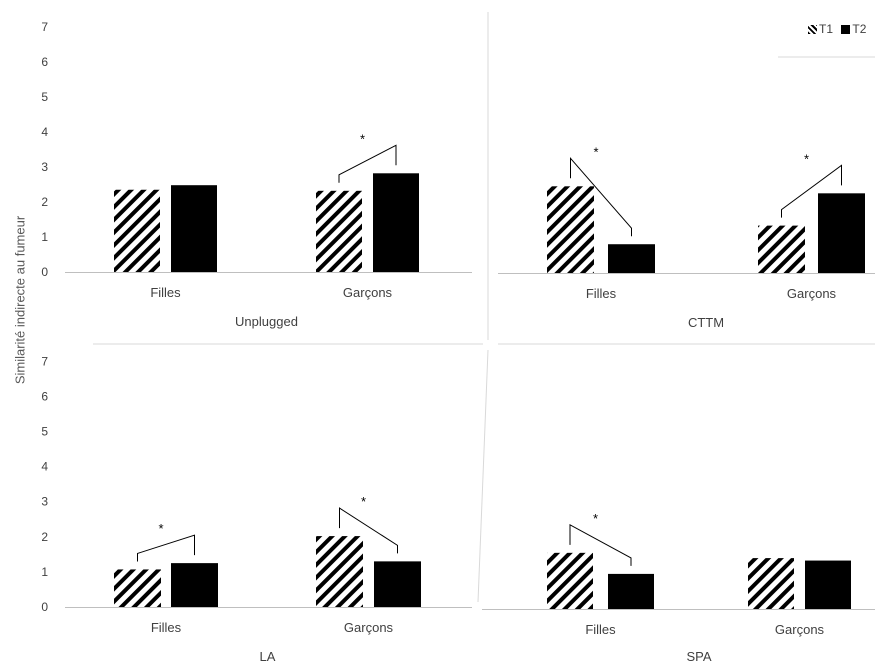 The width and height of the screenshot is (875, 669). What do you see at coordinates (678, 587) in the screenshot?
I see `panel-spa: Filles Garçons * SPA` at bounding box center [678, 587].